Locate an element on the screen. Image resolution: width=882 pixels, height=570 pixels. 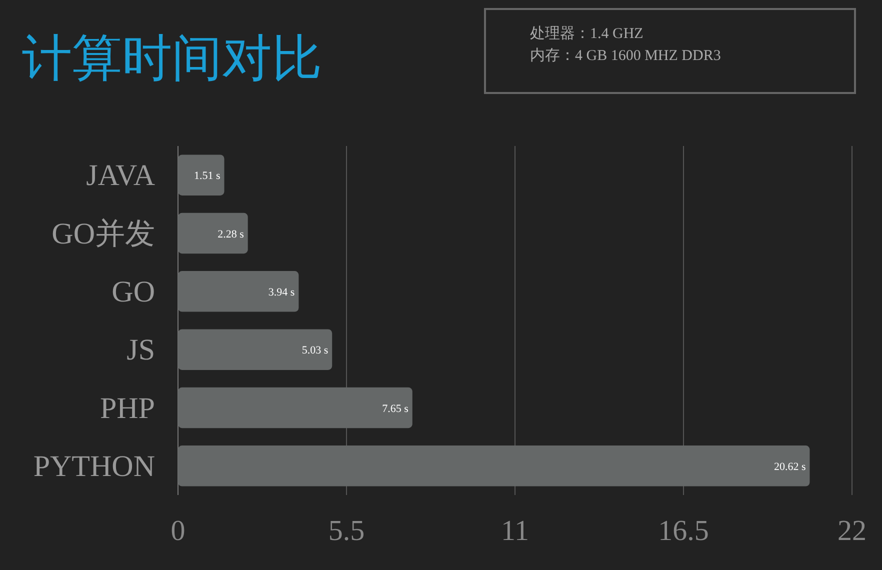
y-tick-label: GO并发 is located at coordinates (103, 233).